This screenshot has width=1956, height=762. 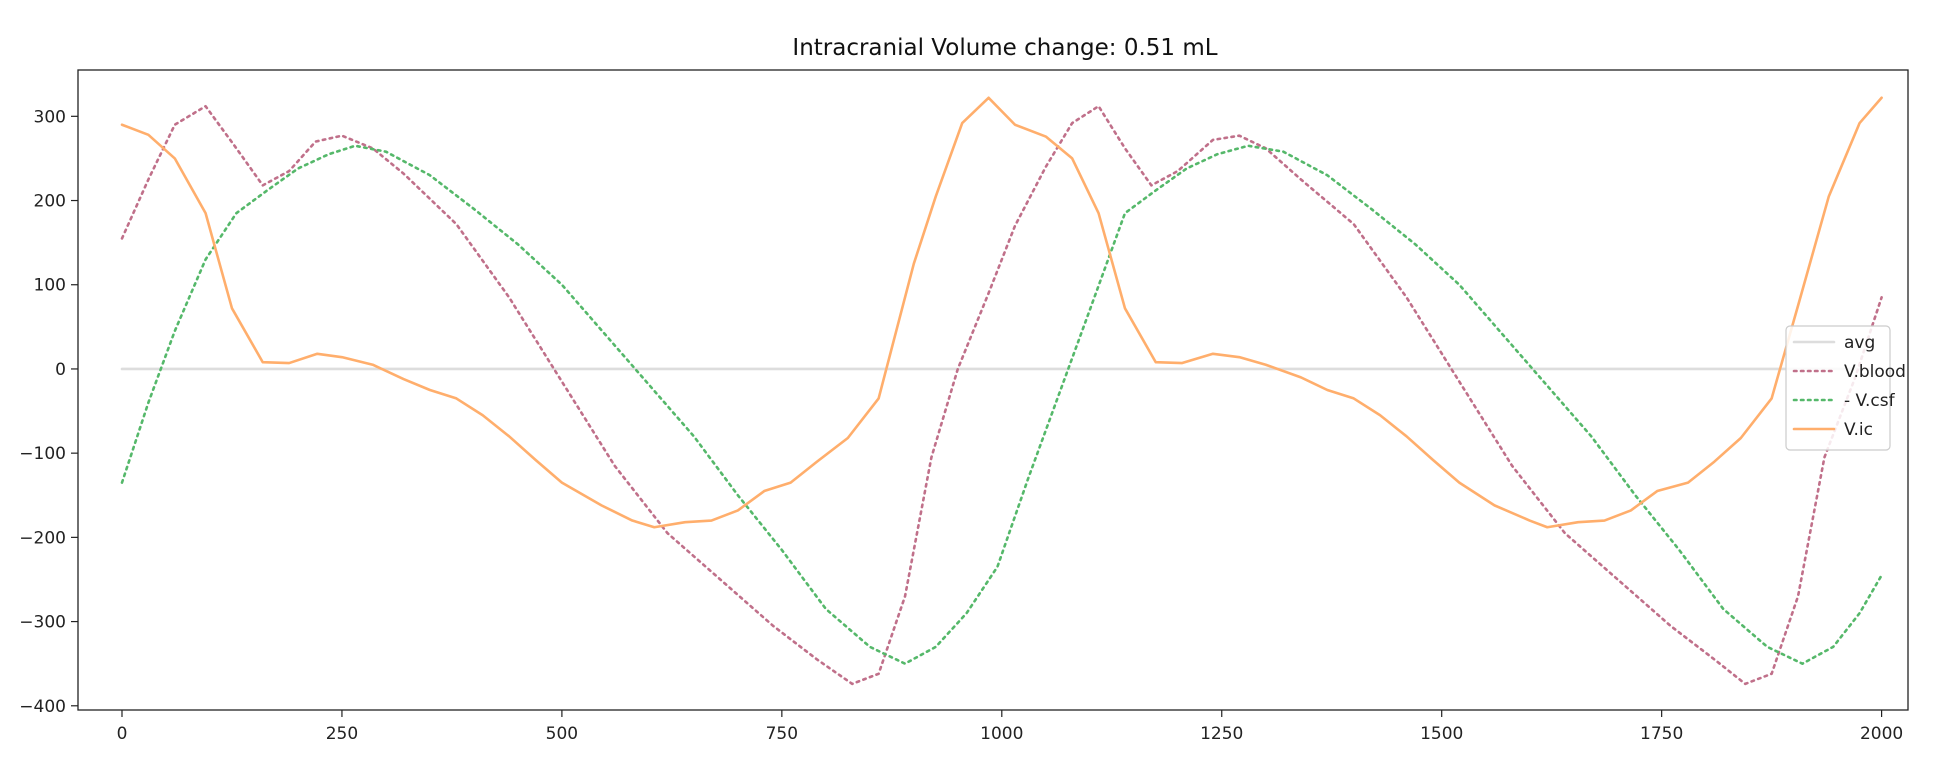 I want to click on x-tick-label: 0, so click(x=122, y=734).